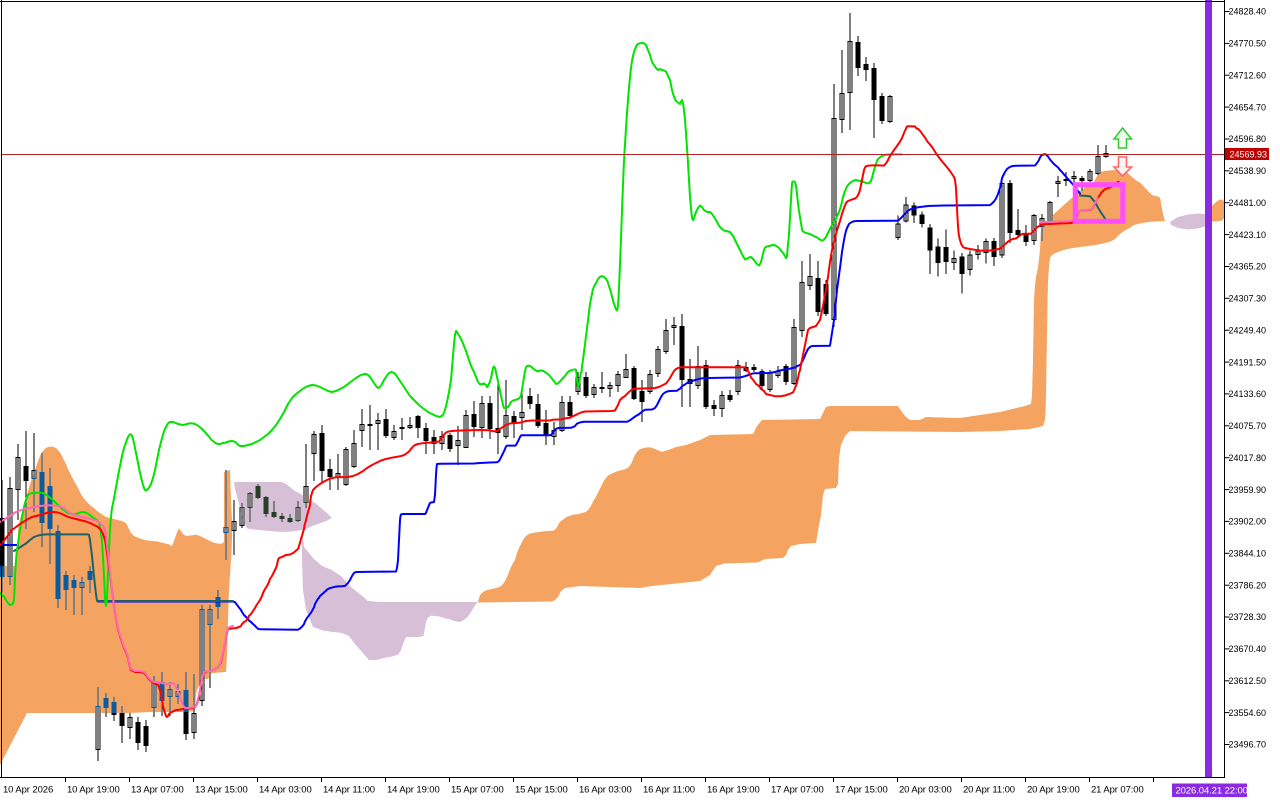 The image size is (1280, 800). What do you see at coordinates (413, 790) in the screenshot?
I see `svg-text: 14 Apr 19:00` at bounding box center [413, 790].